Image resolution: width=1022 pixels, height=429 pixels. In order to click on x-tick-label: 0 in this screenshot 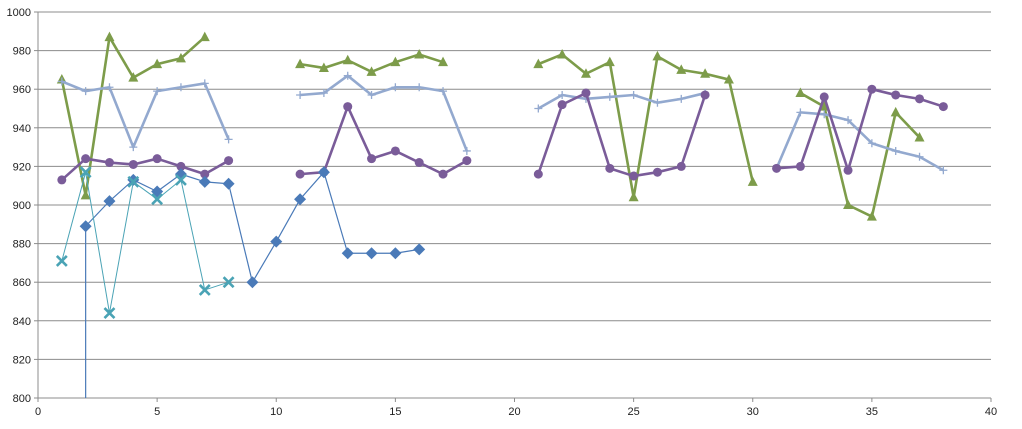, I will do `click(38, 412)`.